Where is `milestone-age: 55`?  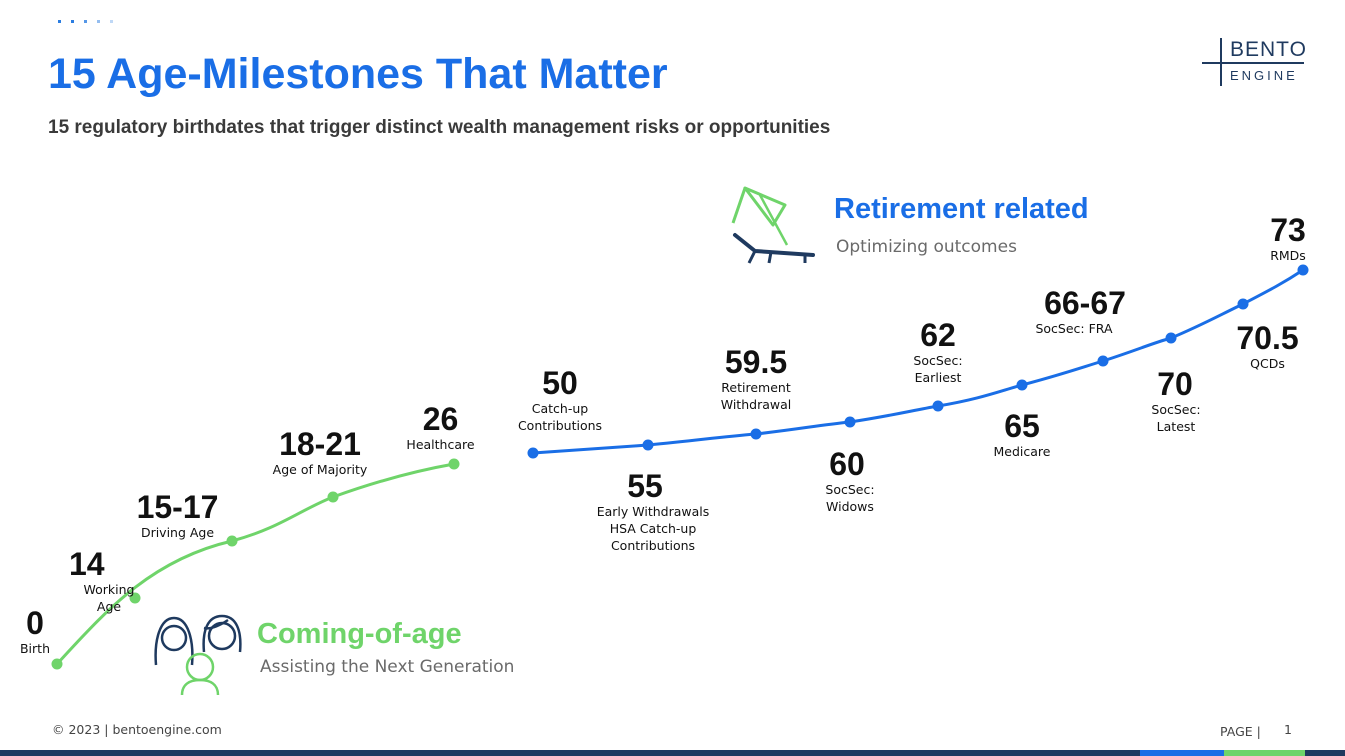
milestone-age: 55 is located at coordinates (645, 486).